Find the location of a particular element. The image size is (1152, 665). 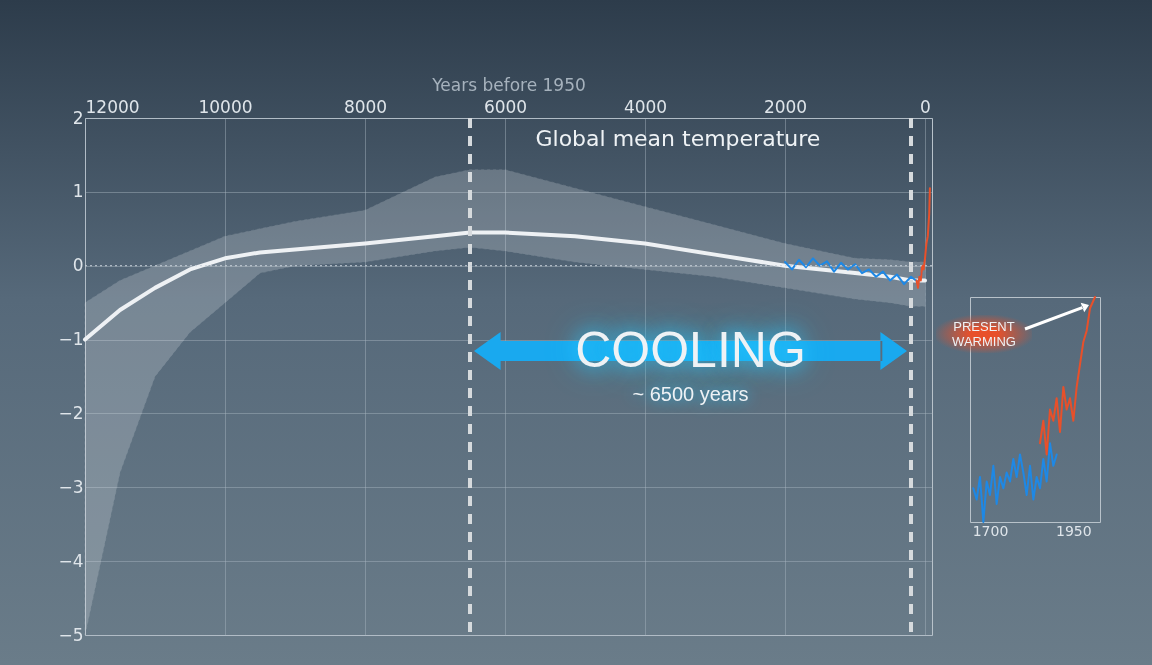

x-tick-label: 6000 is located at coordinates (505, 106).